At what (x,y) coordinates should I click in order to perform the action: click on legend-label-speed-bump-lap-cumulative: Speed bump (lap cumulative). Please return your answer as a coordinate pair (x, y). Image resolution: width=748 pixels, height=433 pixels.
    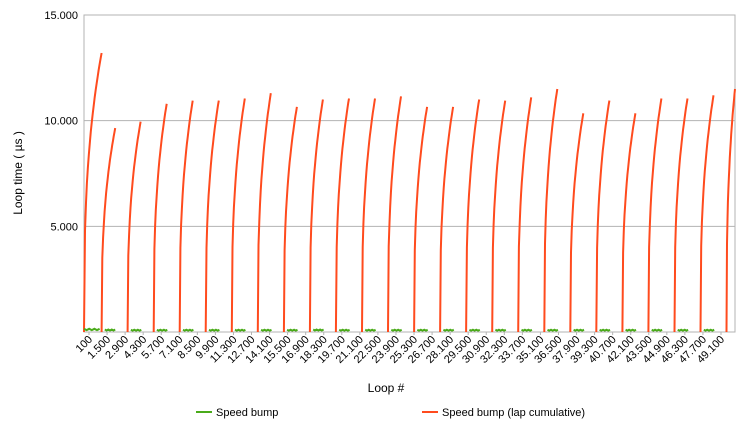
    Looking at the image, I should click on (513, 413).